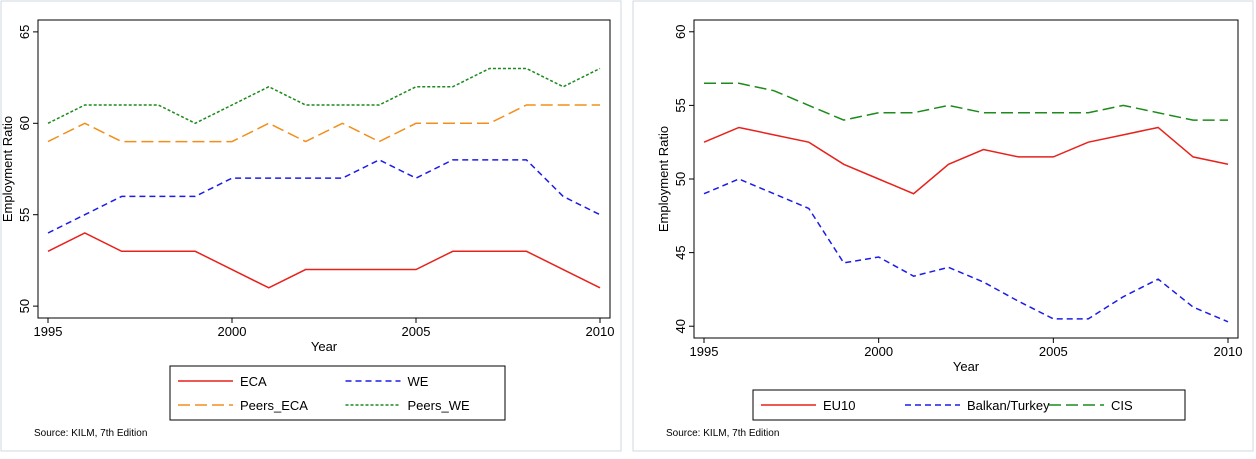 The height and width of the screenshot is (459, 1256). What do you see at coordinates (1122, 405) in the screenshot?
I see `legend-label: CIS` at bounding box center [1122, 405].